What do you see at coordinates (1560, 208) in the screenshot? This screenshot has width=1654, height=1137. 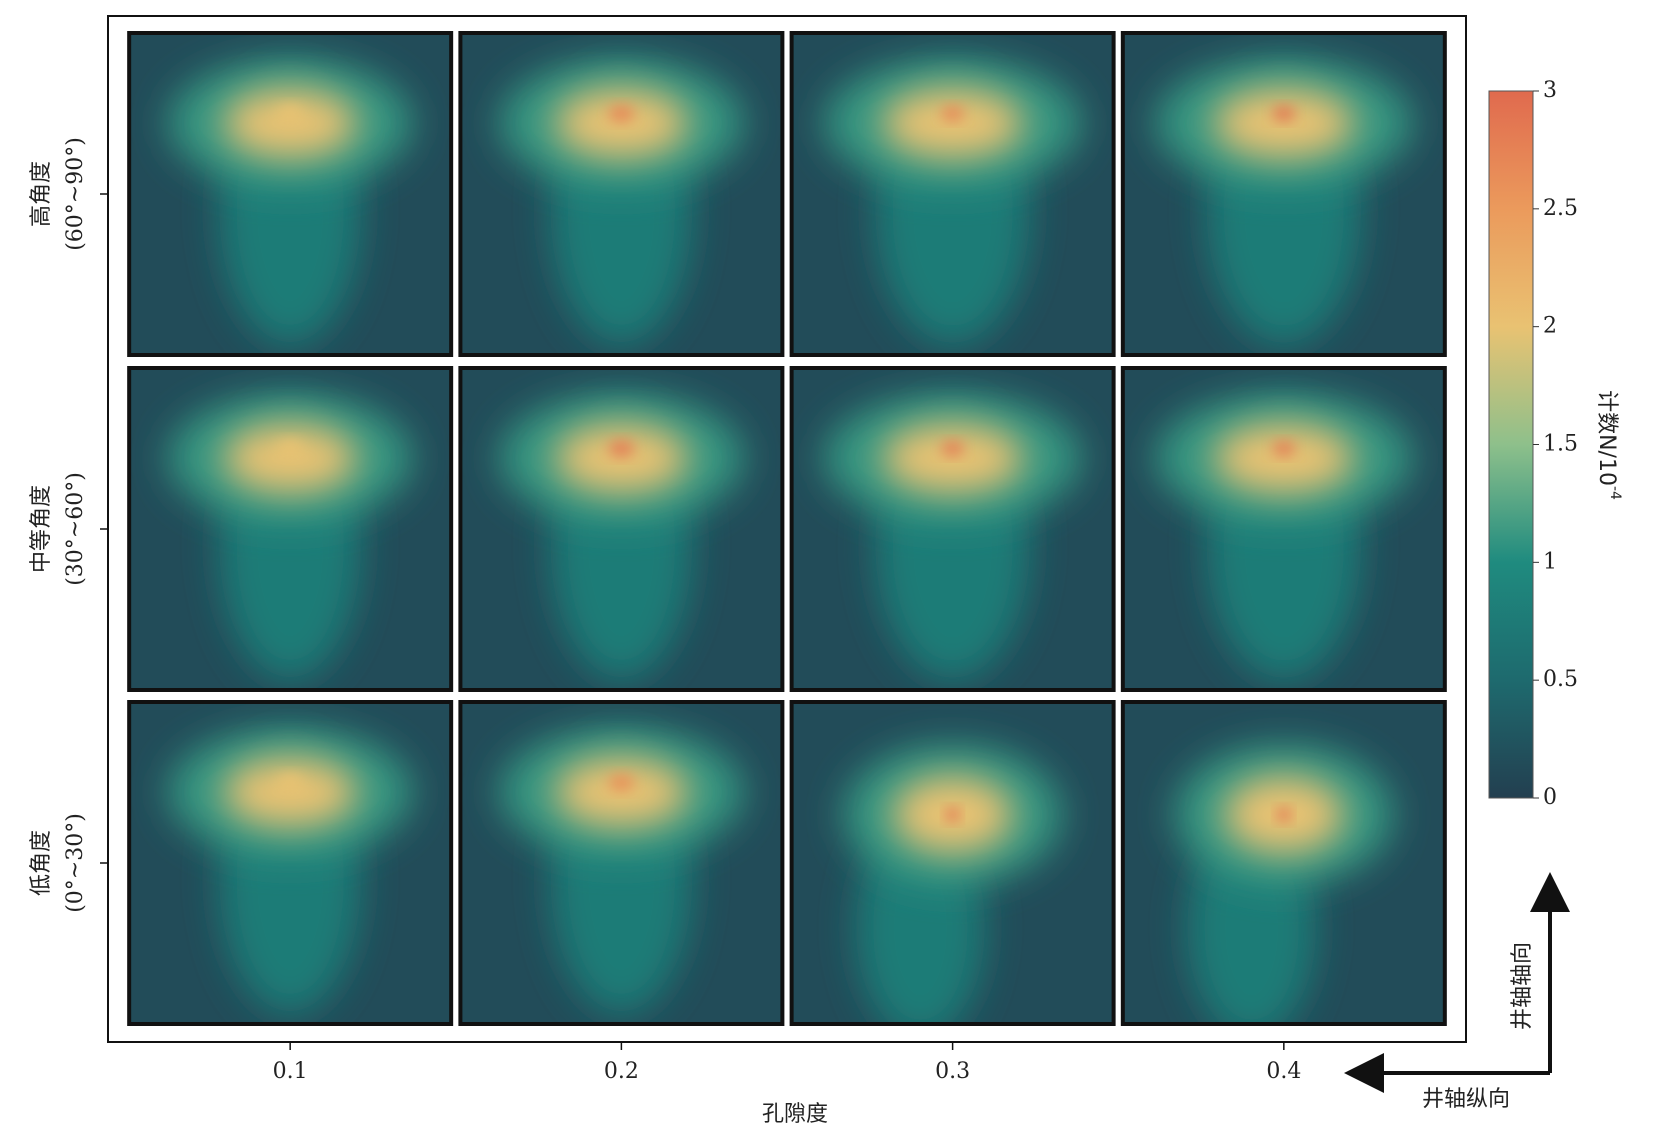 I see `colorbar-tick-label: 2.5` at bounding box center [1560, 208].